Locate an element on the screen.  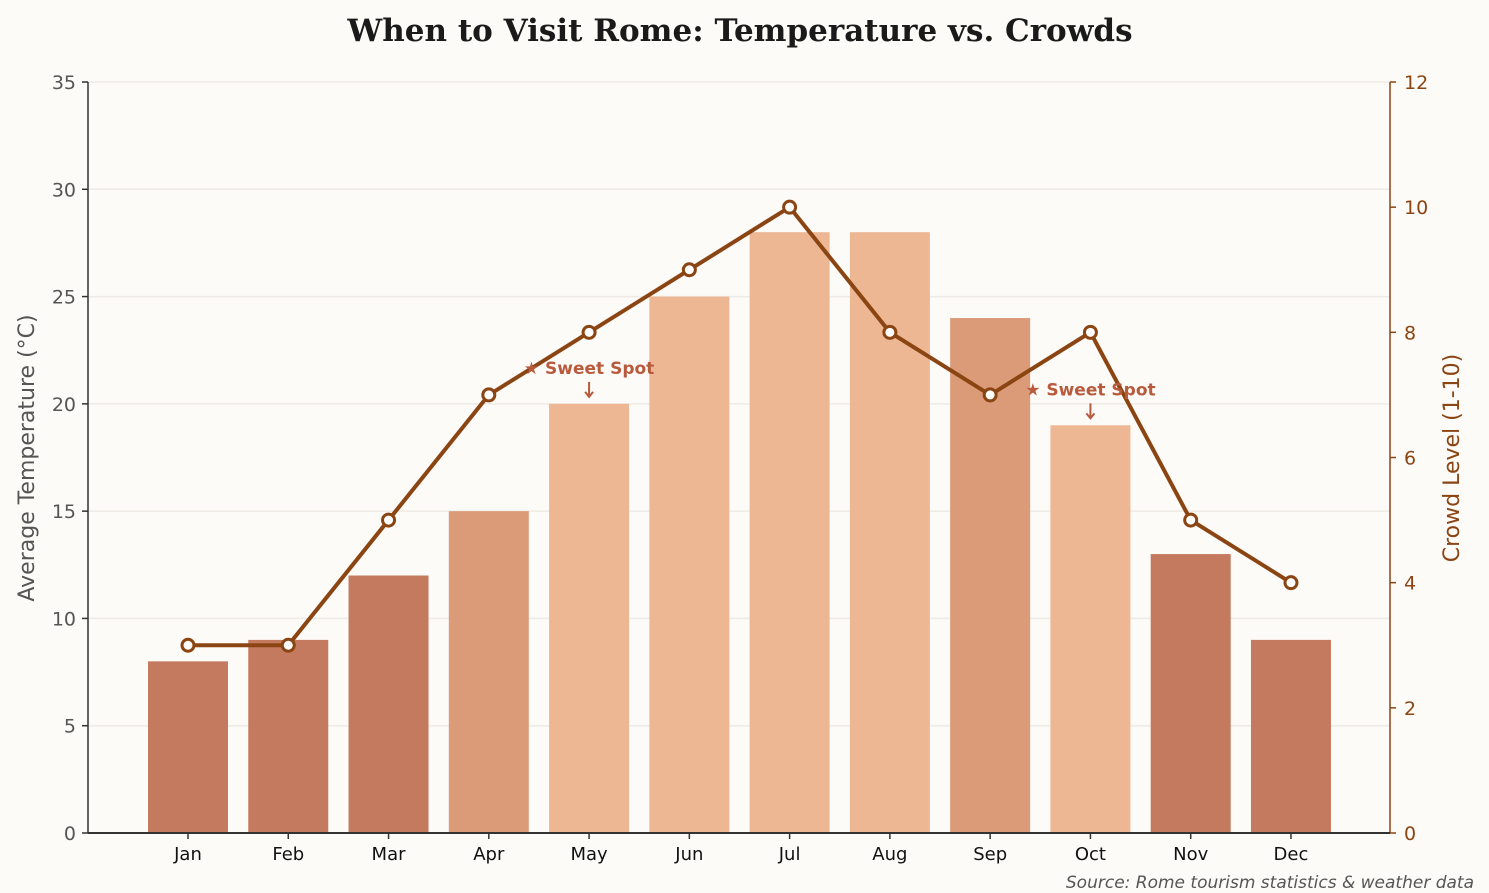
x-tick-label: Mar is located at coordinates (389, 854).